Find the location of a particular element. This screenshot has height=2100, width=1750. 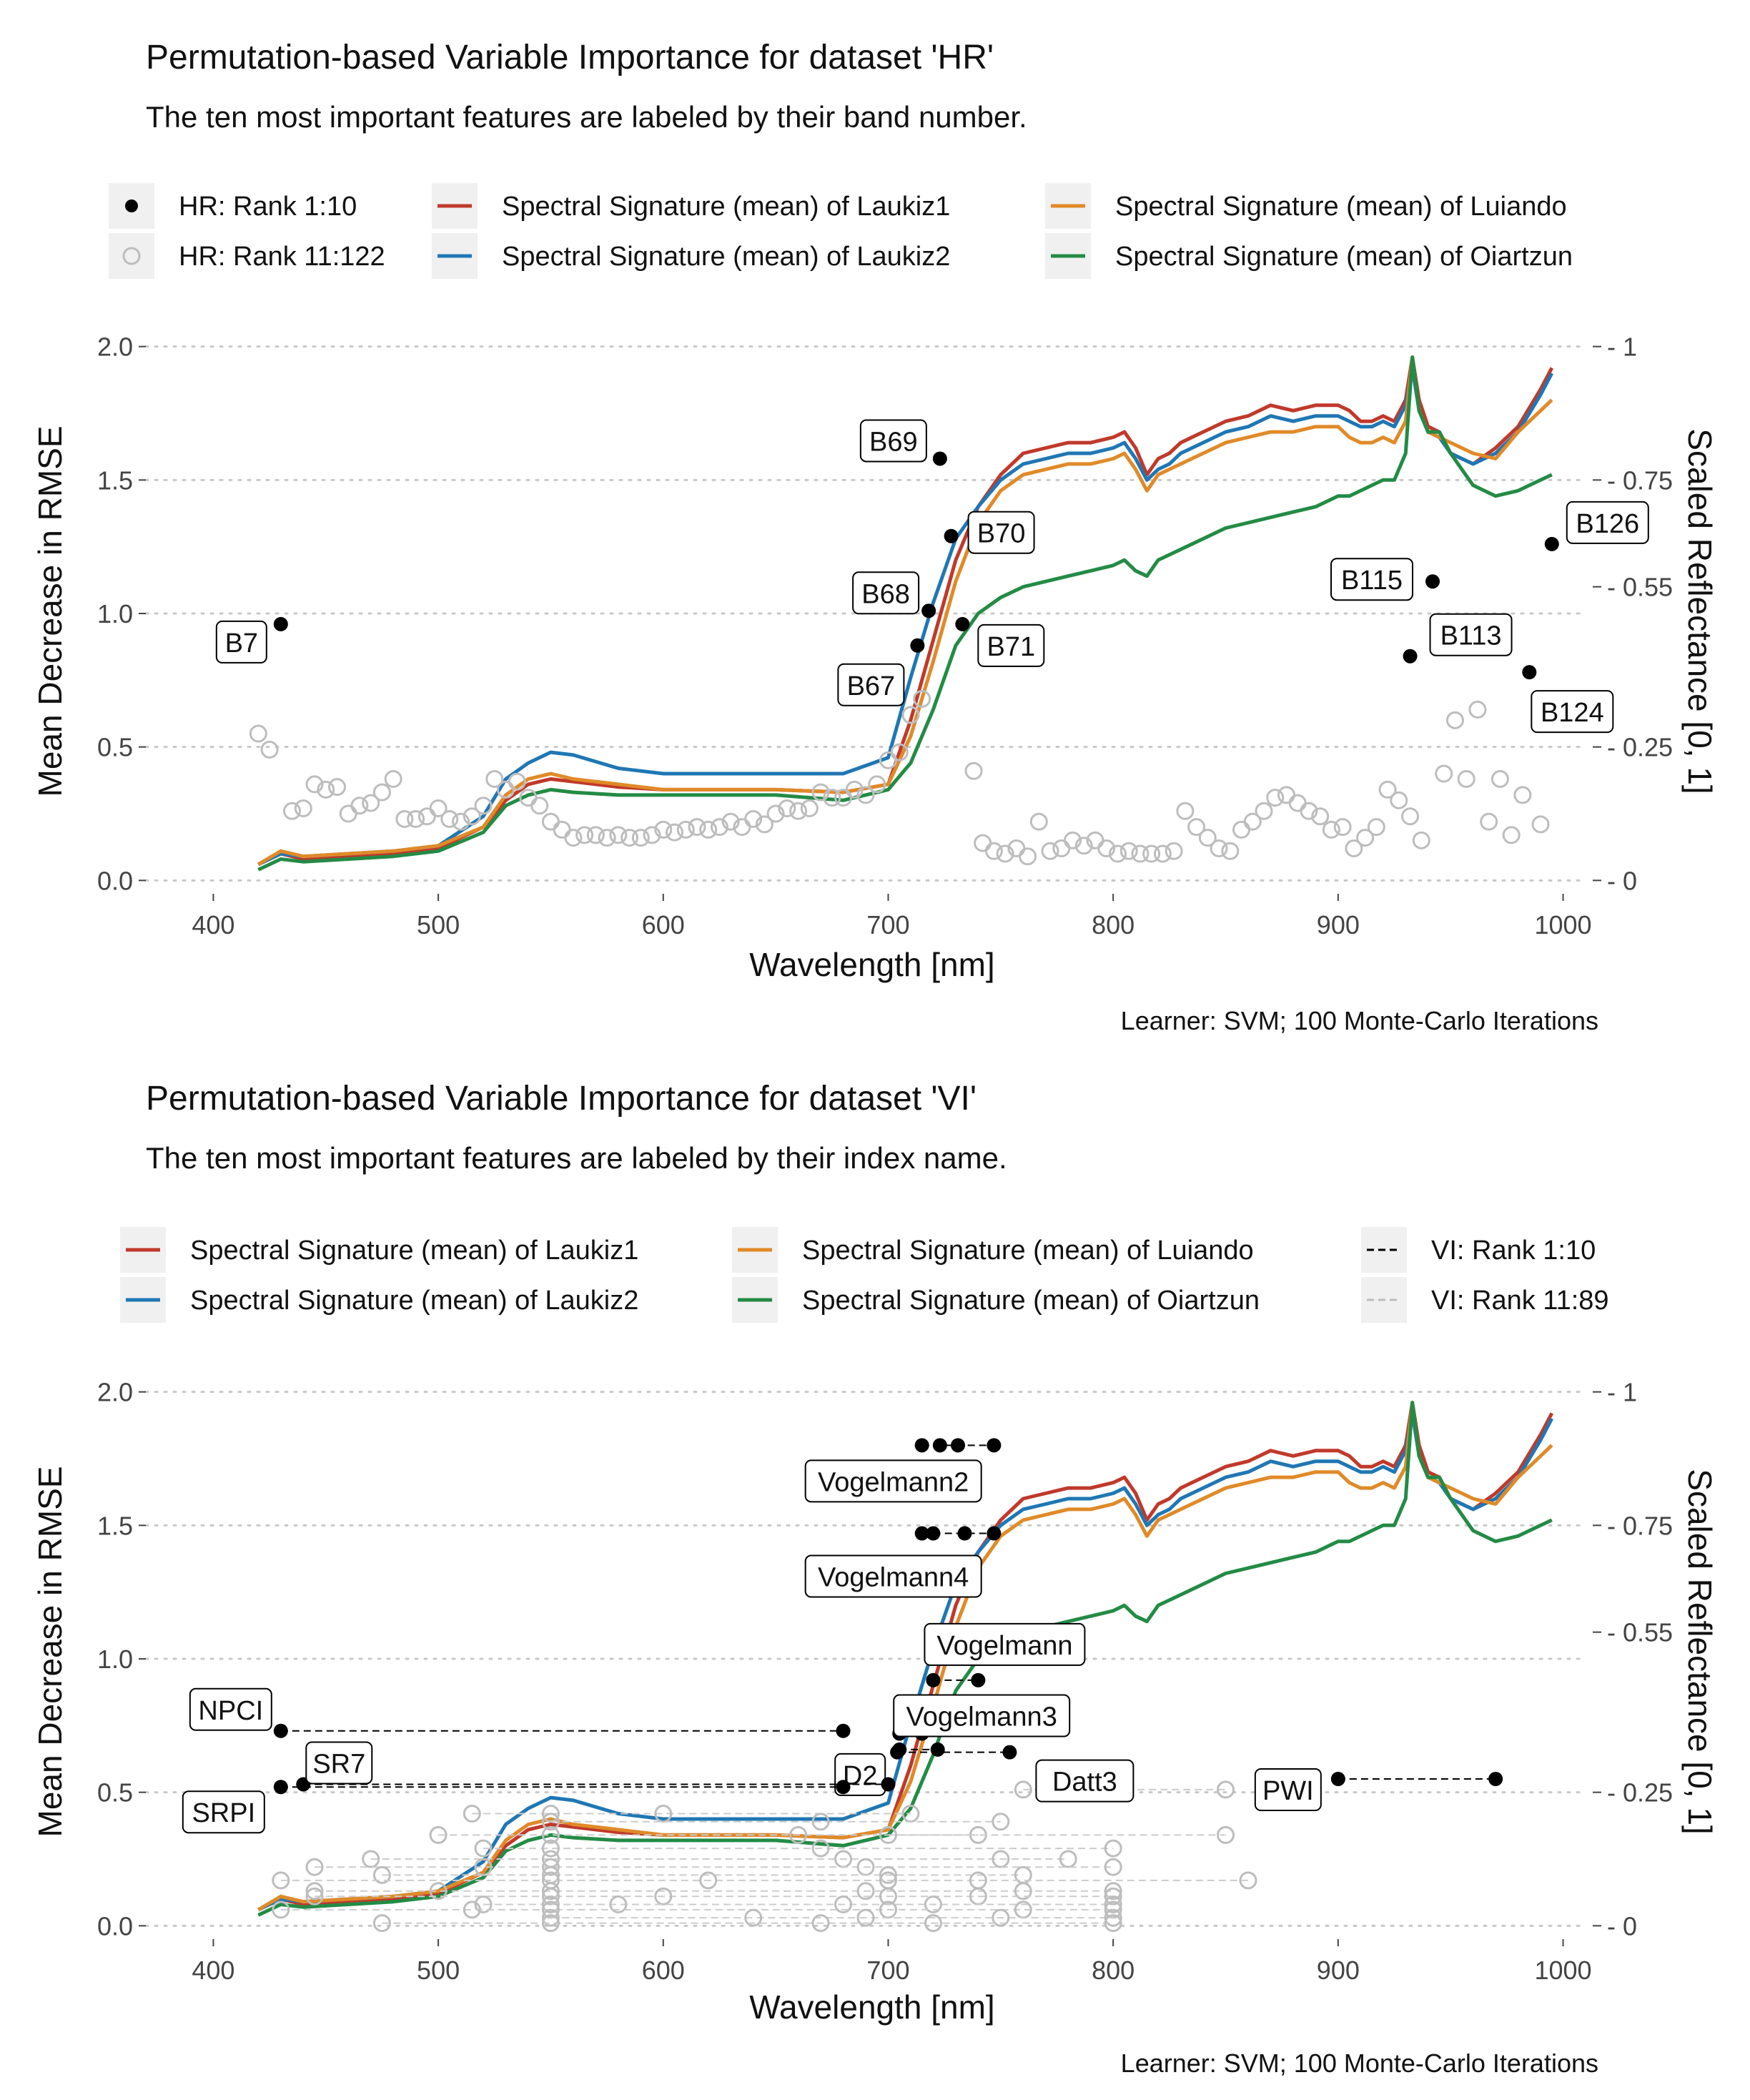

vi-index-label-text: Vogelmann2 is located at coordinates (893, 1482).